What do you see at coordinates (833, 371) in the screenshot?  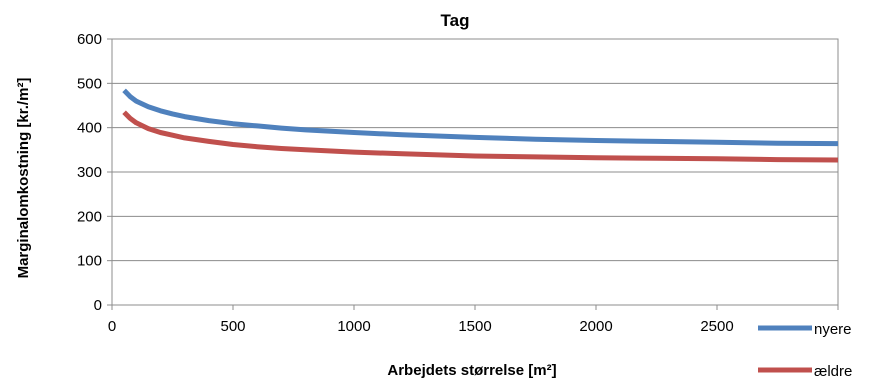 I see `legend-label: ældre` at bounding box center [833, 371].